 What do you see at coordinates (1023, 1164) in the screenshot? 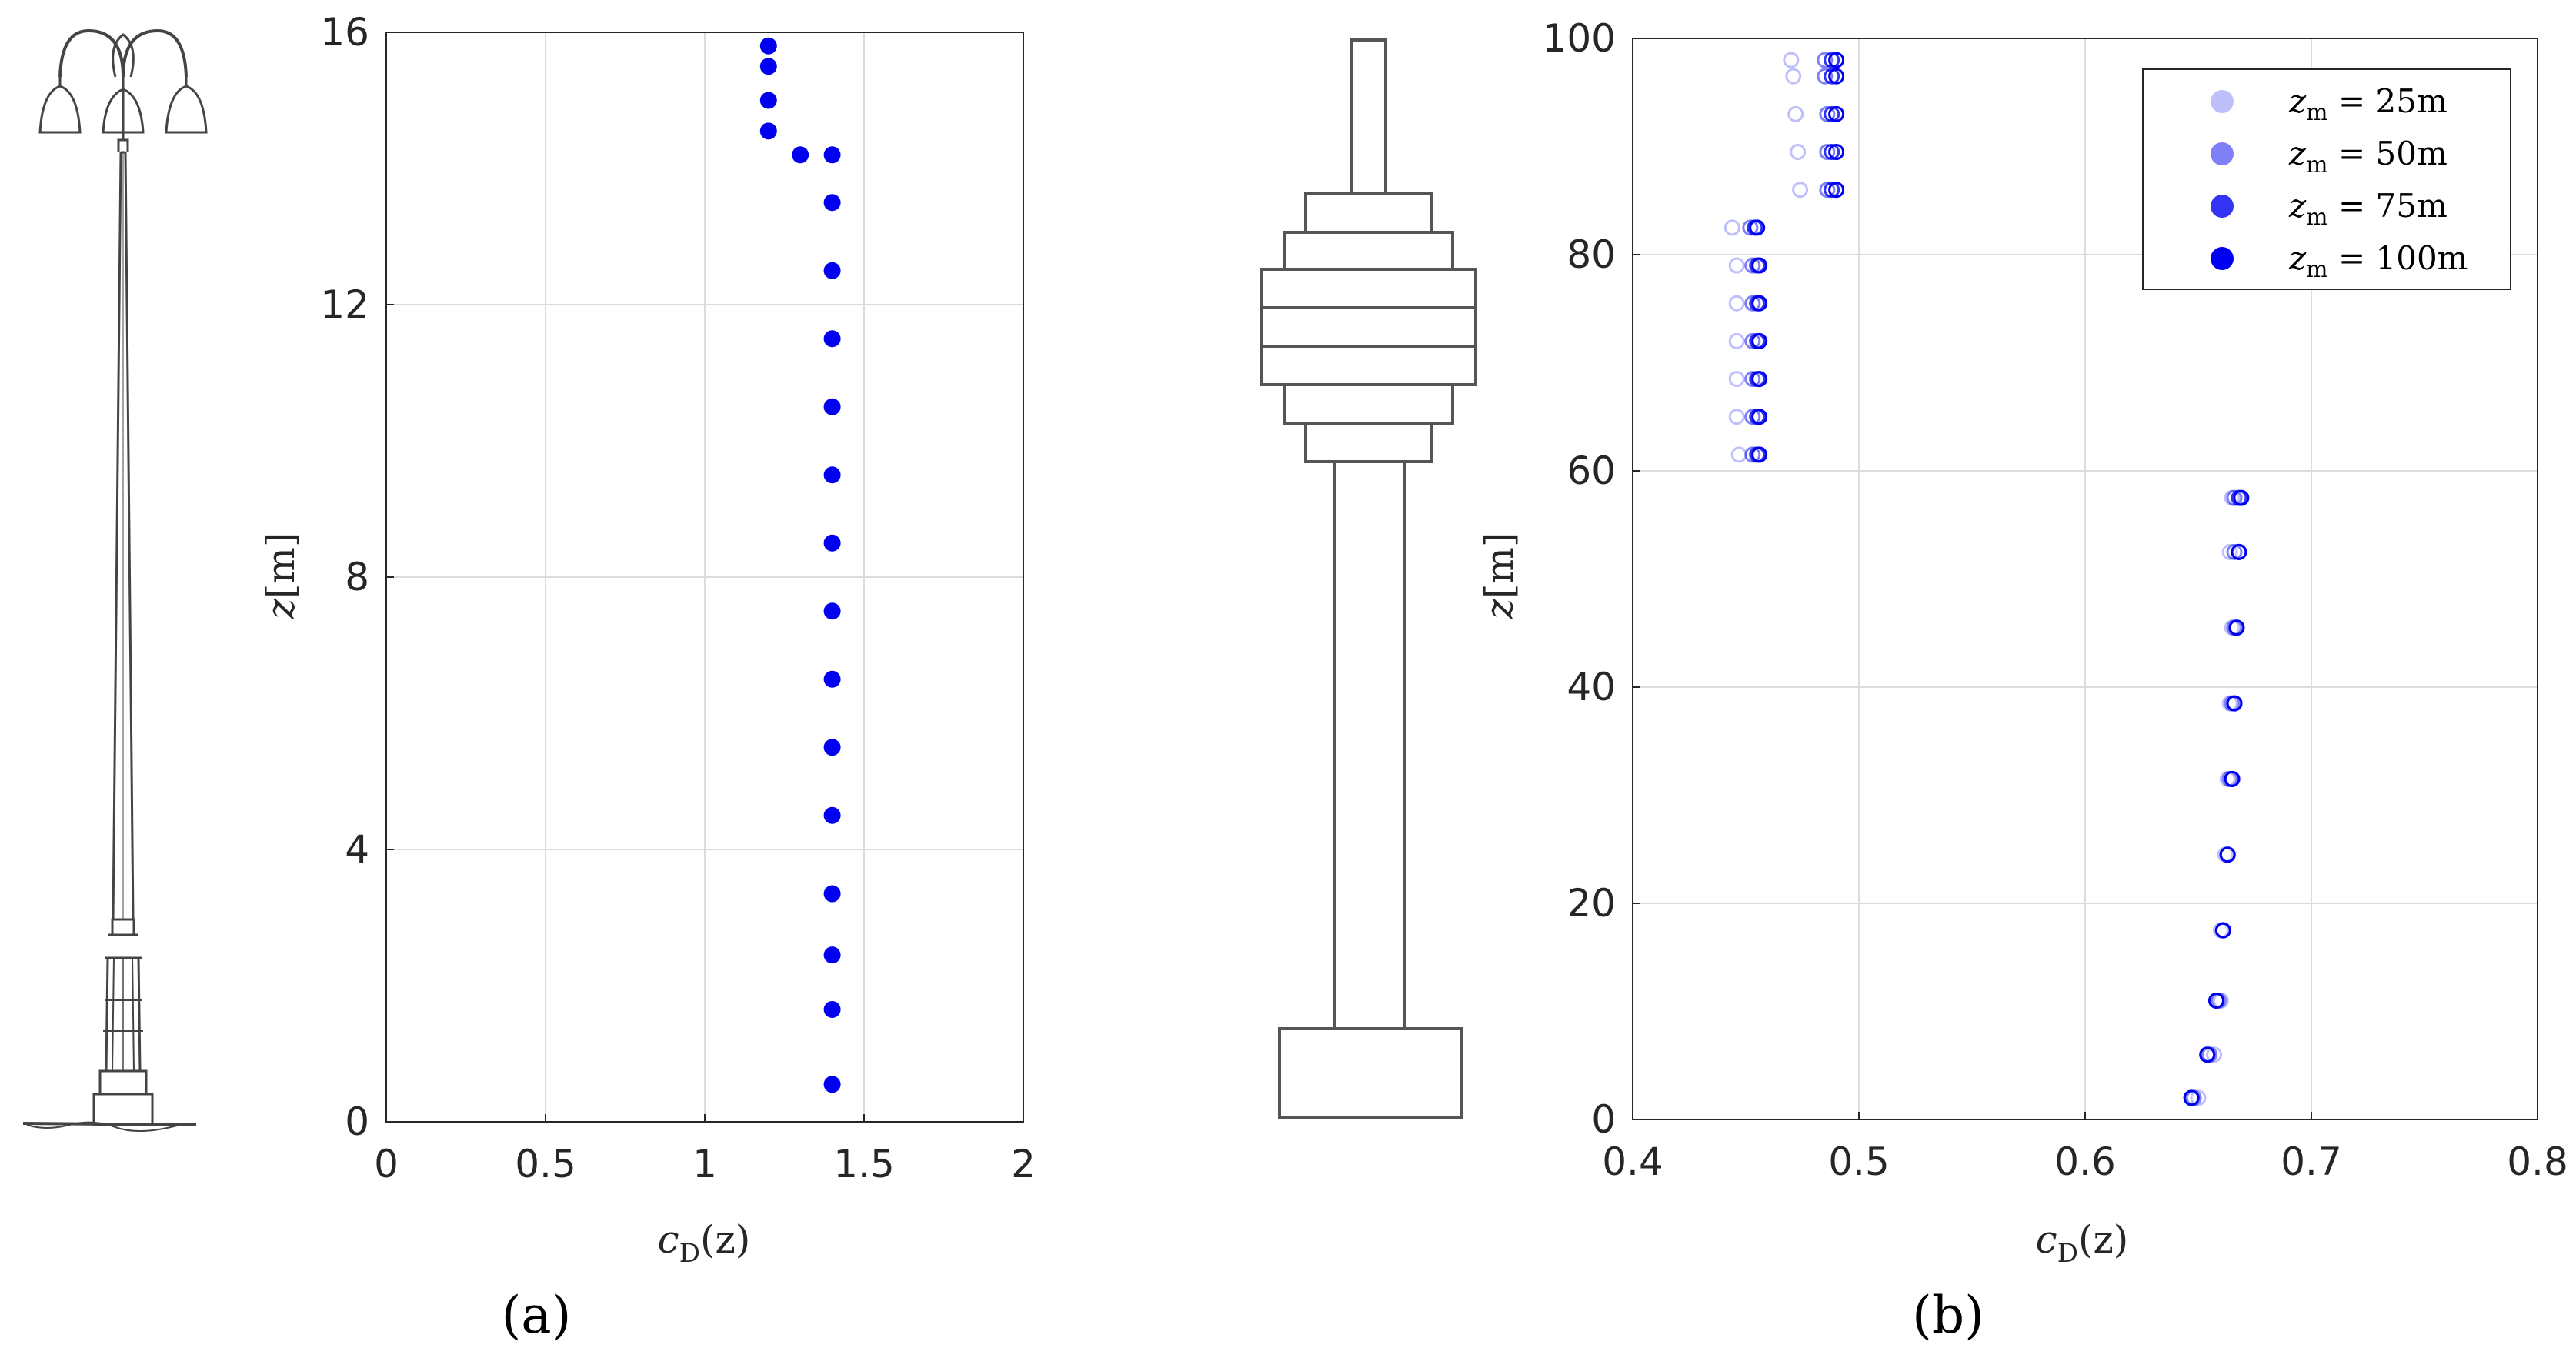
I see `x-tick-label: 2` at bounding box center [1023, 1164].